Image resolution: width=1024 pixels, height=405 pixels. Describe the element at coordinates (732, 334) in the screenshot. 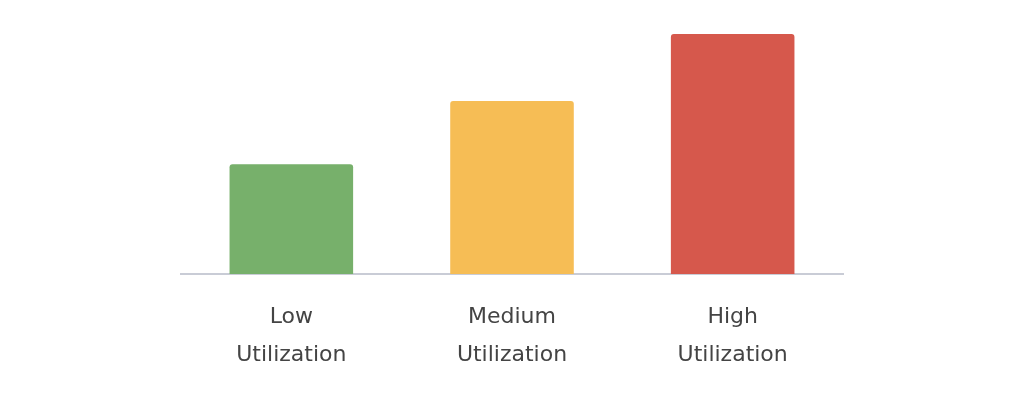

I see `x-tick-label: High Utilization` at that location.